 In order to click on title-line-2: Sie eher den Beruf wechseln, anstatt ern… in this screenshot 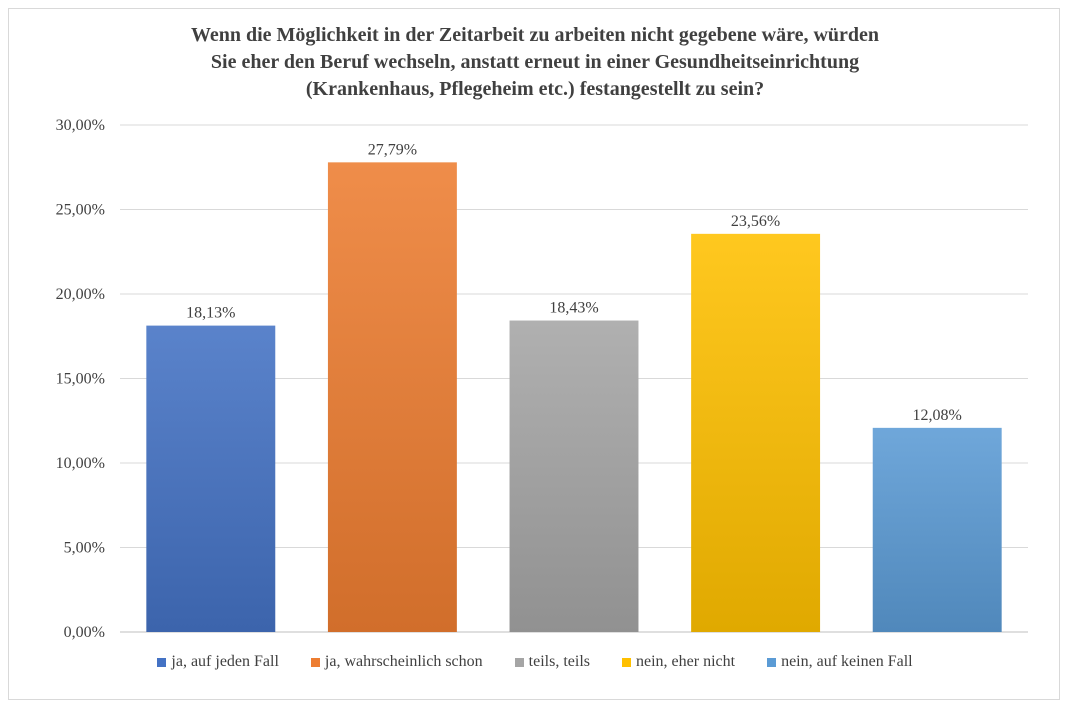, I will do `click(535, 62)`.